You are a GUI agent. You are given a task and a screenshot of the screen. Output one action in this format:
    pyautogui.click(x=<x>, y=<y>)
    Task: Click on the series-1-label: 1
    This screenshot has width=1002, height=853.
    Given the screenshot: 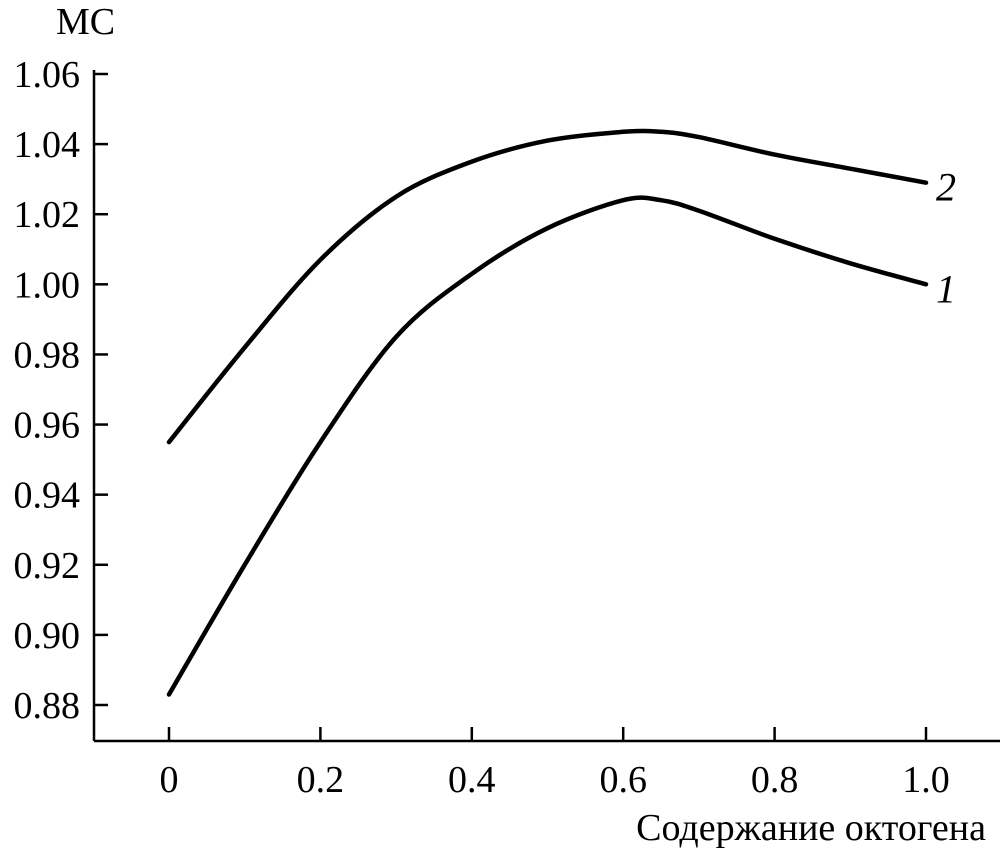 What is the action you would take?
    pyautogui.click(x=946, y=288)
    